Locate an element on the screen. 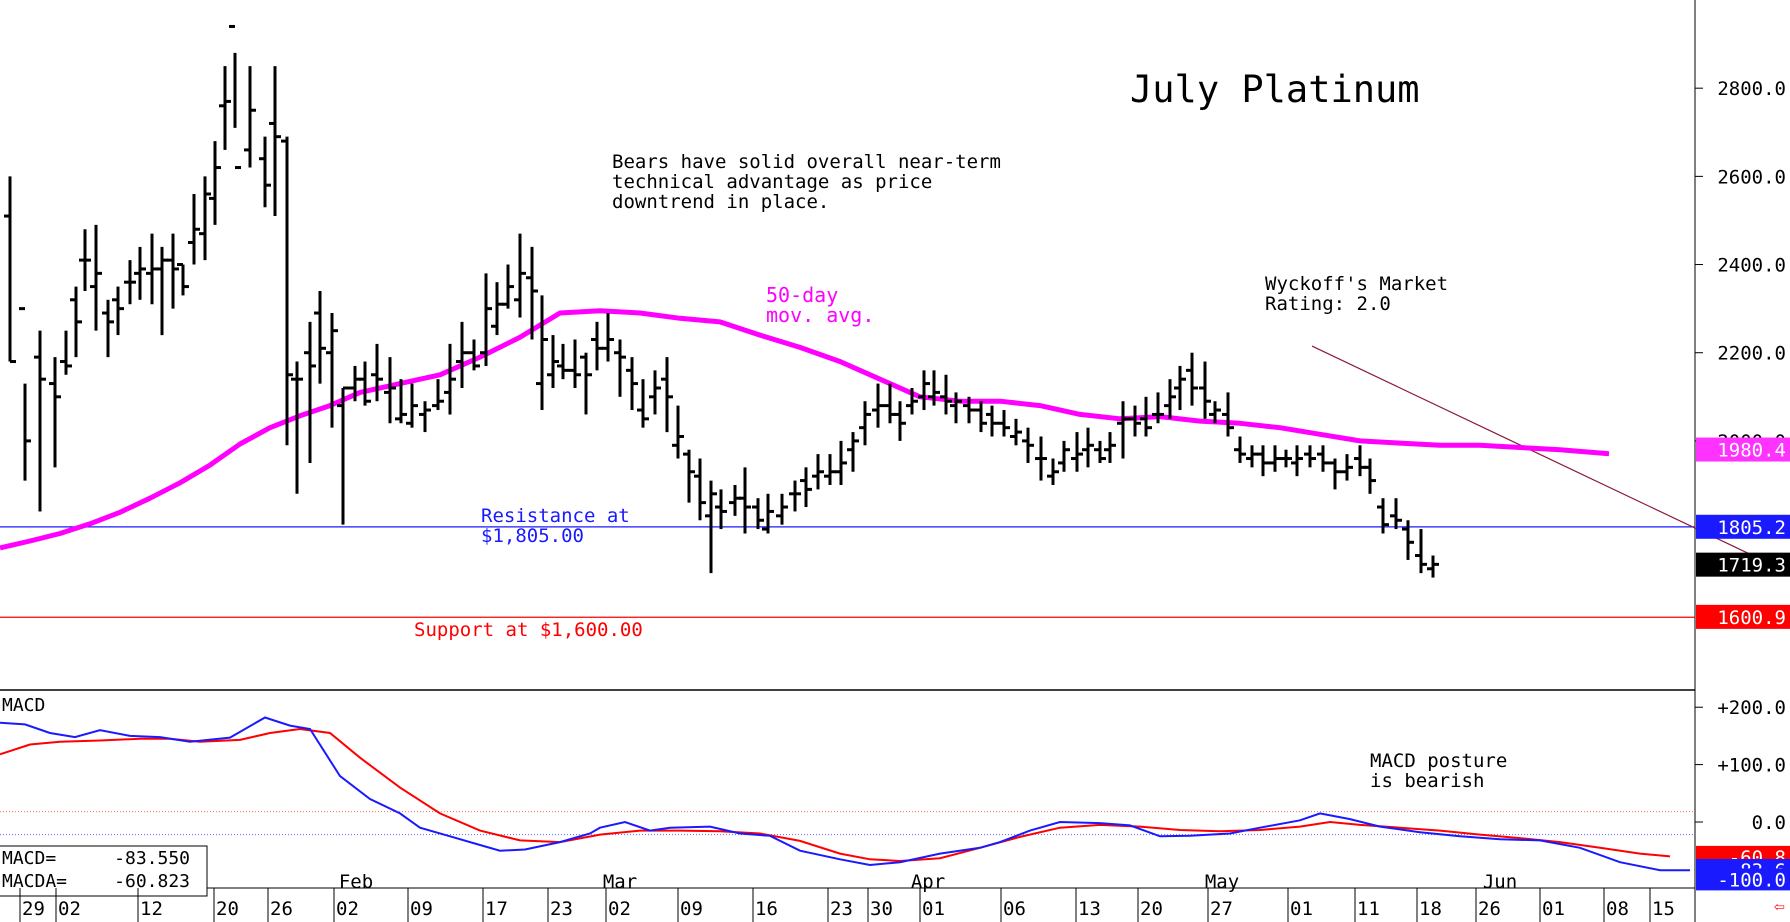 This screenshot has width=1790, height=922. wyckoff-annotation-line-1: Wyckoff's Market is located at coordinates (1356, 284).